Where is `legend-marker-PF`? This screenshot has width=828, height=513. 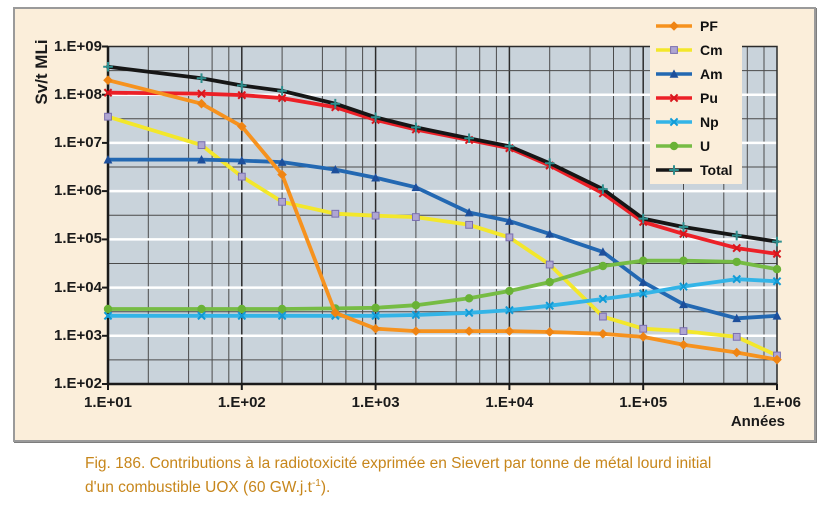 legend-marker-PF is located at coordinates (674, 26).